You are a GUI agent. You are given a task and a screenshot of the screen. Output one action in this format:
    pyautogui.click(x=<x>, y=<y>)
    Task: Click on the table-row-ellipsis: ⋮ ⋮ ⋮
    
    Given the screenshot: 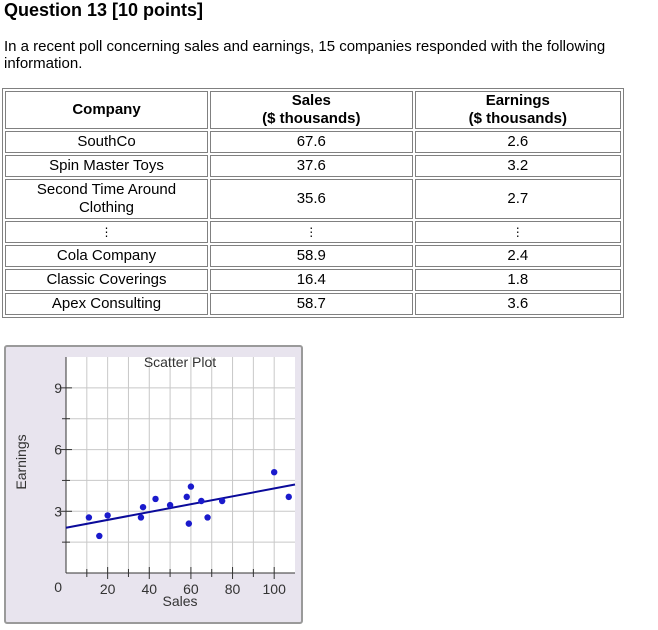 What is the action you would take?
    pyautogui.click(x=313, y=232)
    